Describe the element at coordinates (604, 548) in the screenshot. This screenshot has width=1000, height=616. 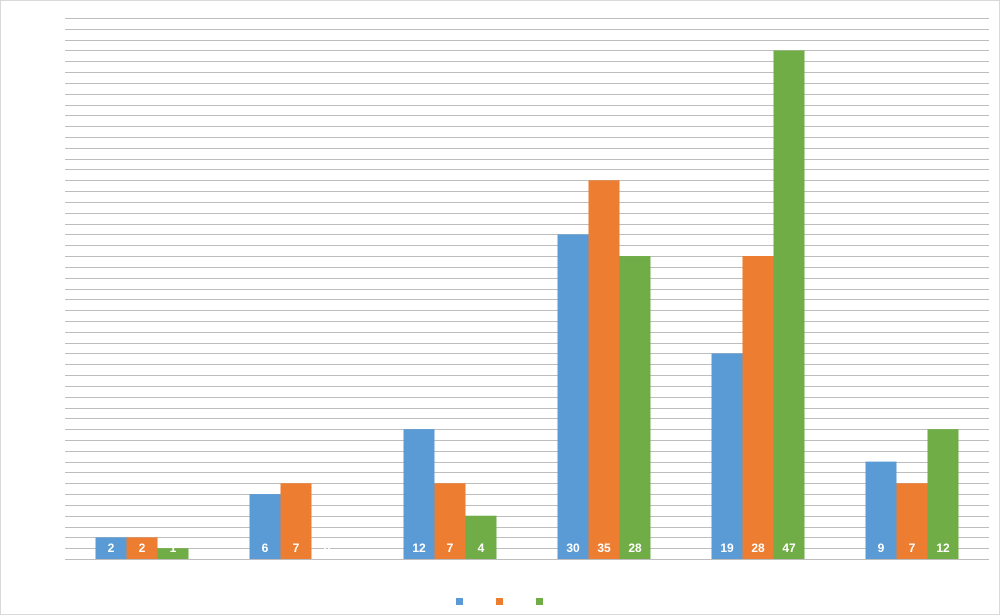
I see `data-label: 35` at that location.